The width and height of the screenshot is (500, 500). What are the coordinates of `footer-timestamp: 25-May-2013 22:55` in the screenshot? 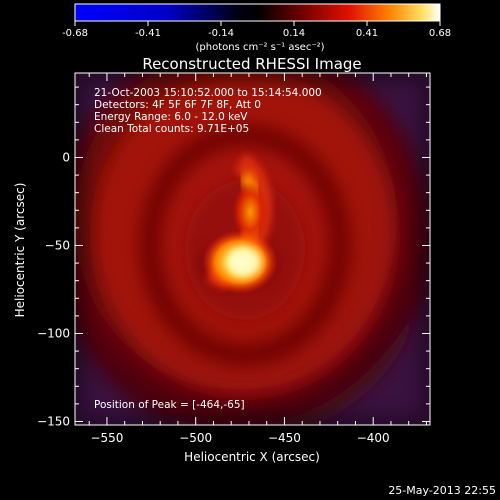 It's located at (442, 490).